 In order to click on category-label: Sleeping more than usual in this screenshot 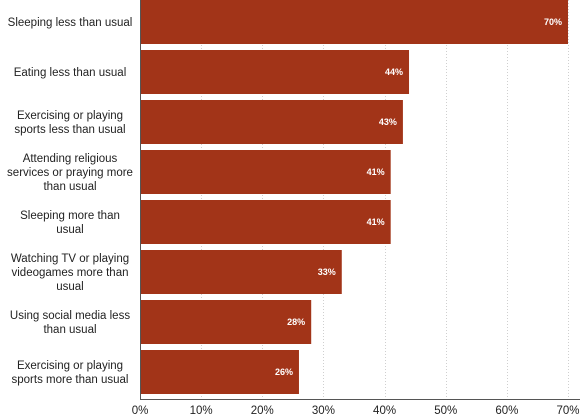, I will do `click(70, 223)`.